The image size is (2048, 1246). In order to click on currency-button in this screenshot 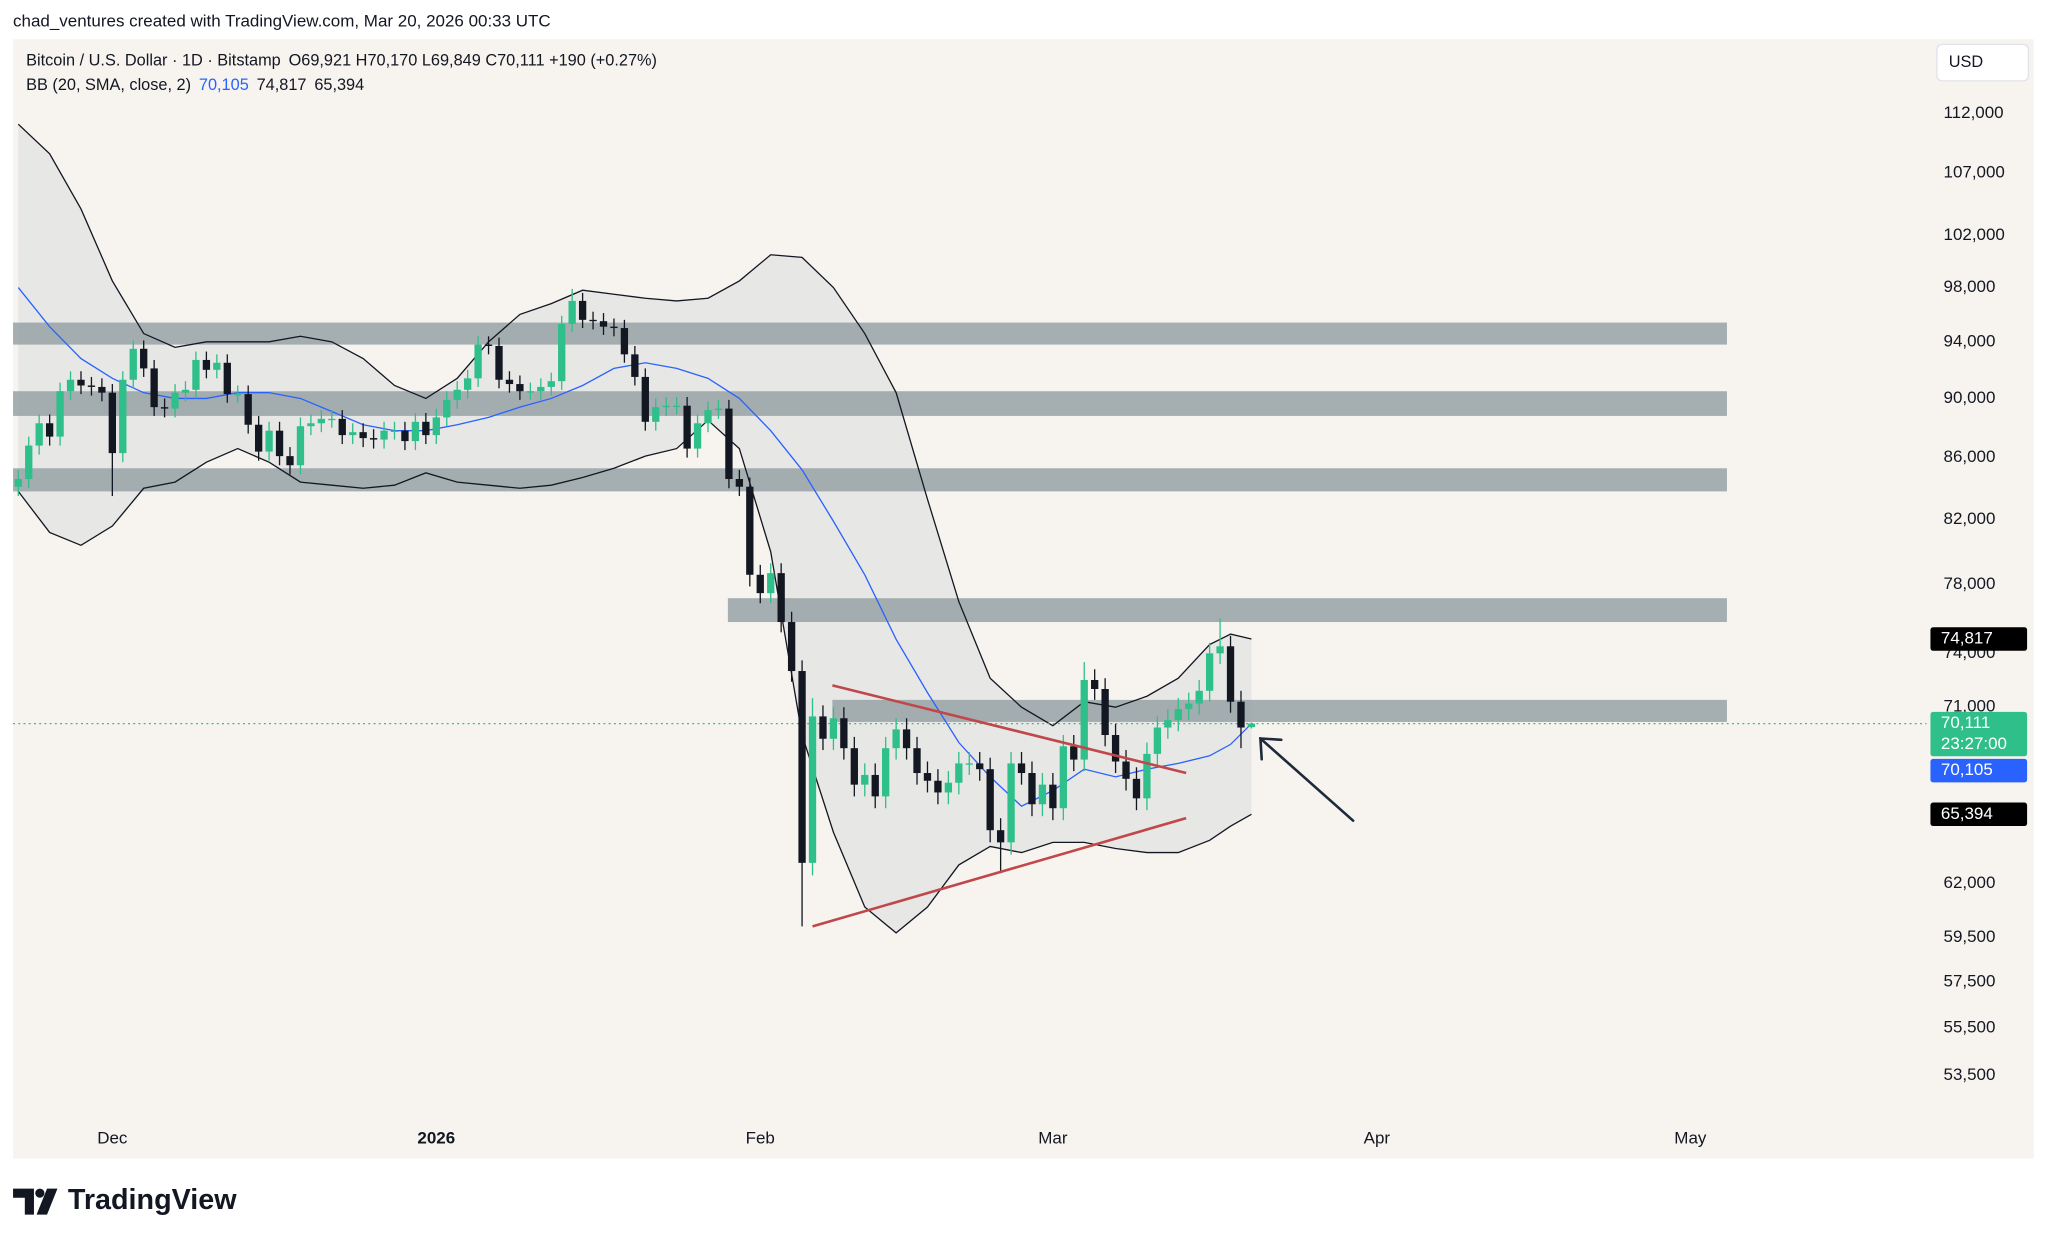, I will do `click(1983, 62)`.